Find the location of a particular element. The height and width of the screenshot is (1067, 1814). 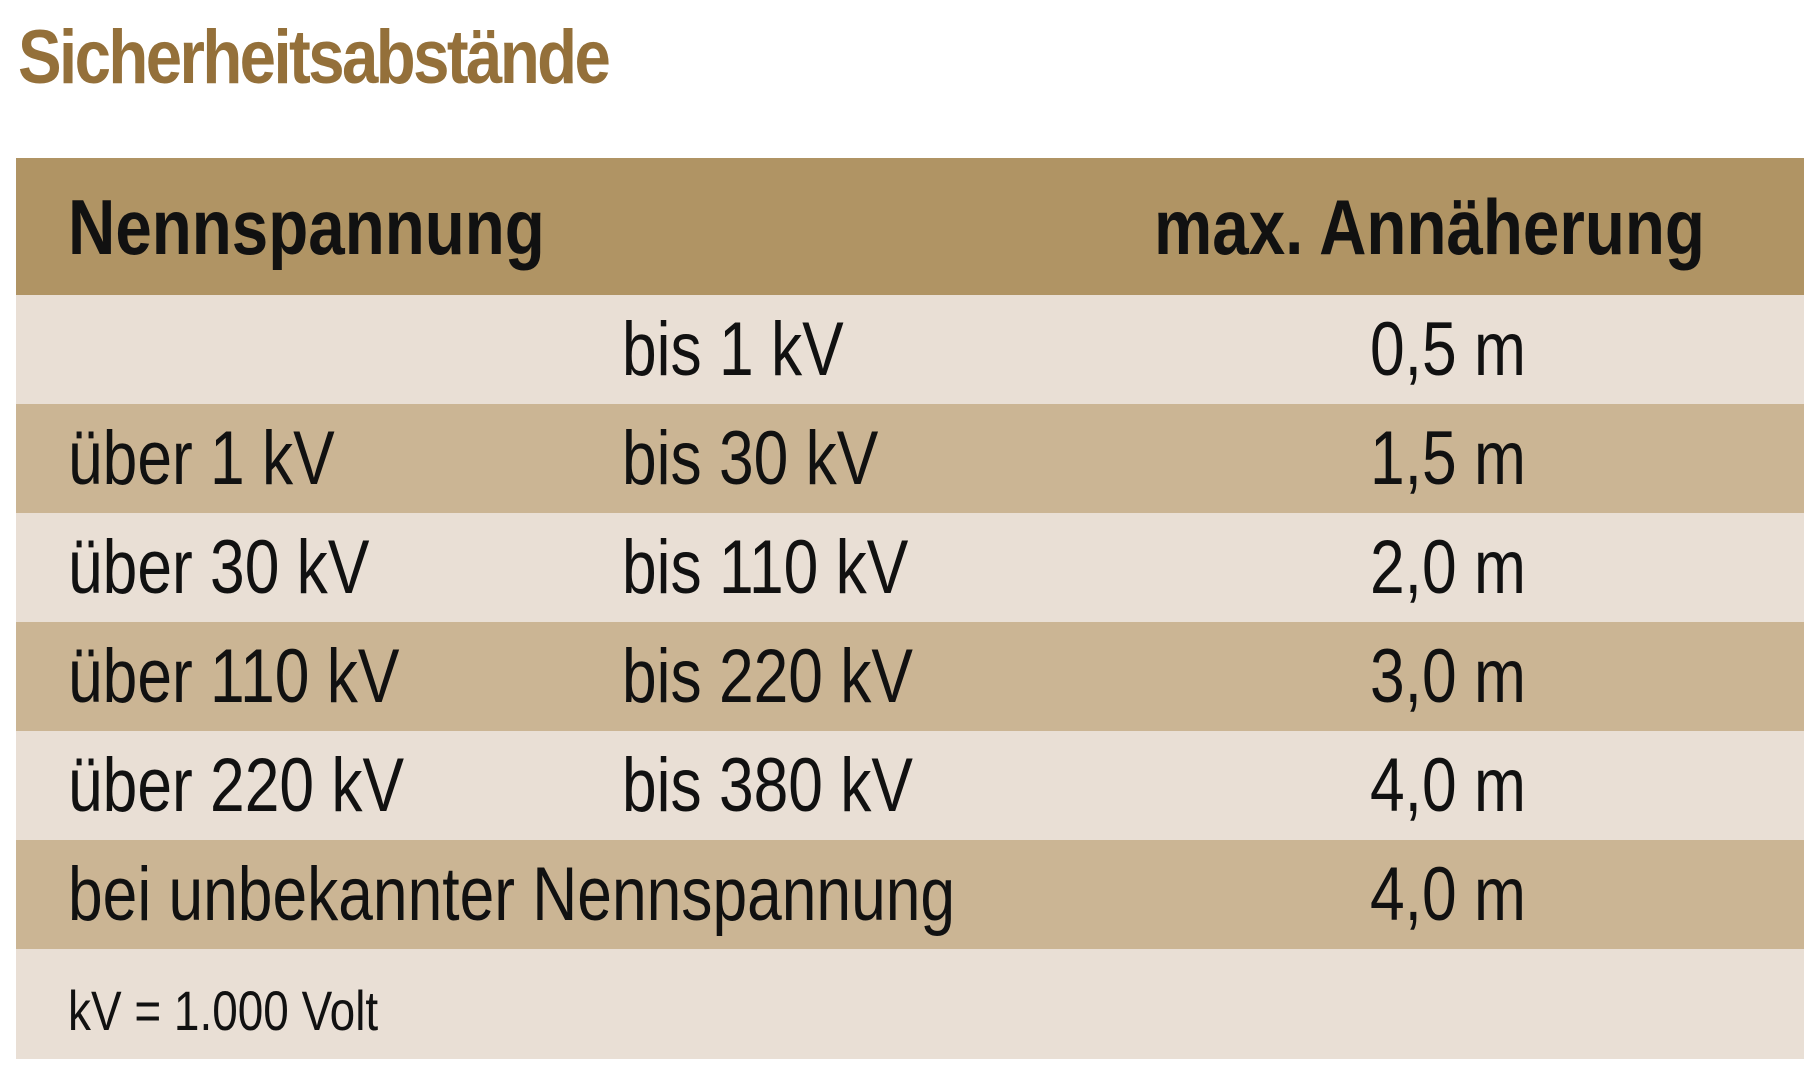

table-row: über 1 kV bis 30 kV 1,5 m is located at coordinates (910, 458).